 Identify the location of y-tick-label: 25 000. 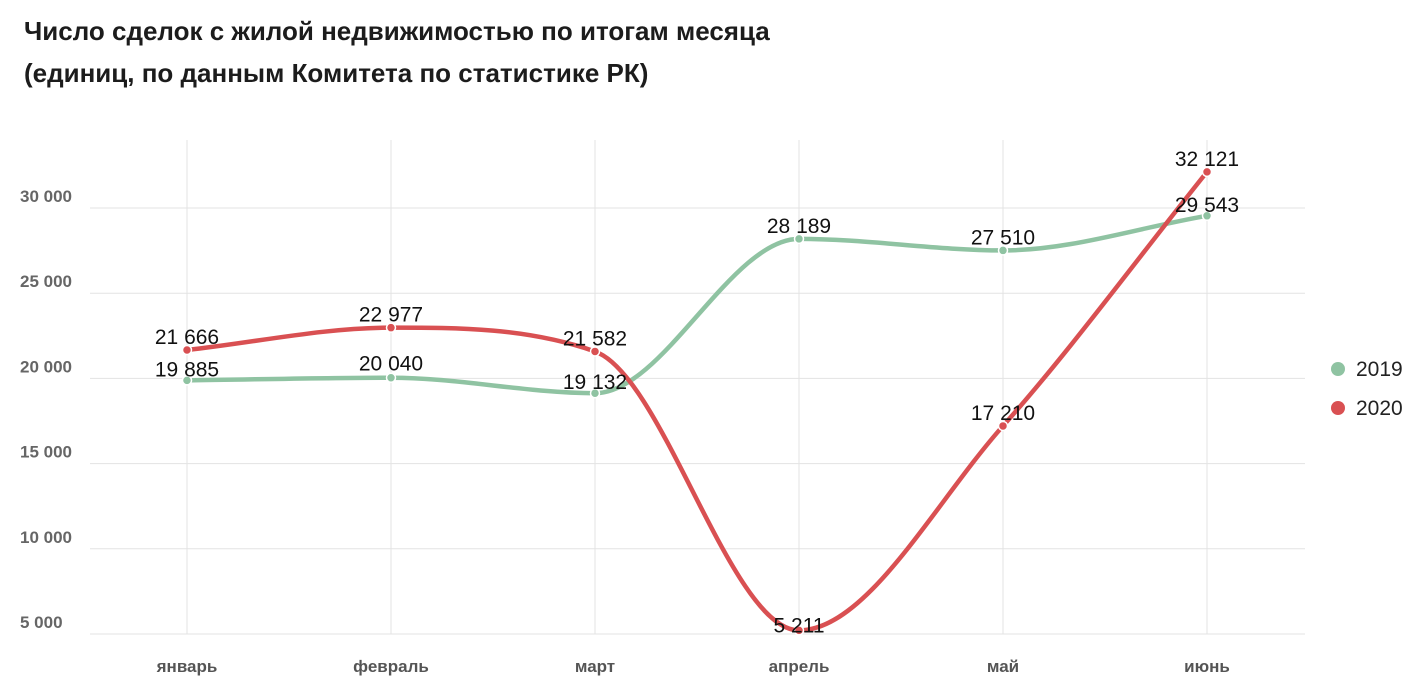
(46, 281).